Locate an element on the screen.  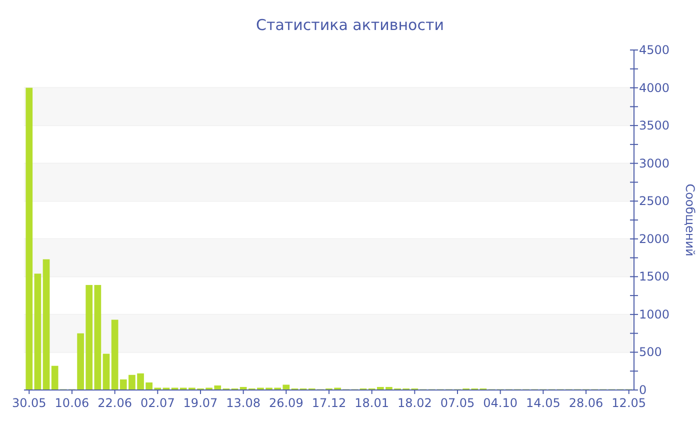
y-tick-label: 1000 is located at coordinates (654, 314).